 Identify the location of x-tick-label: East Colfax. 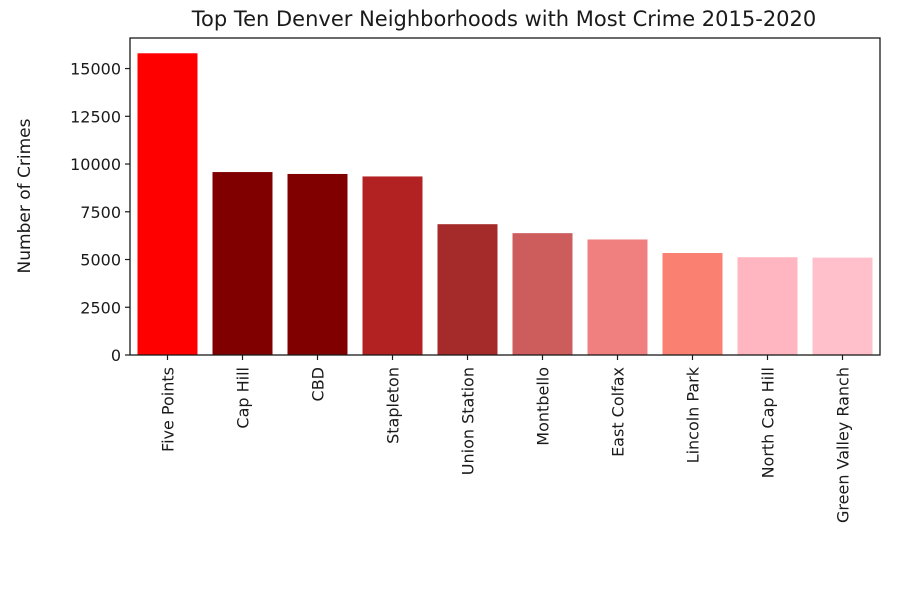
(618, 412).